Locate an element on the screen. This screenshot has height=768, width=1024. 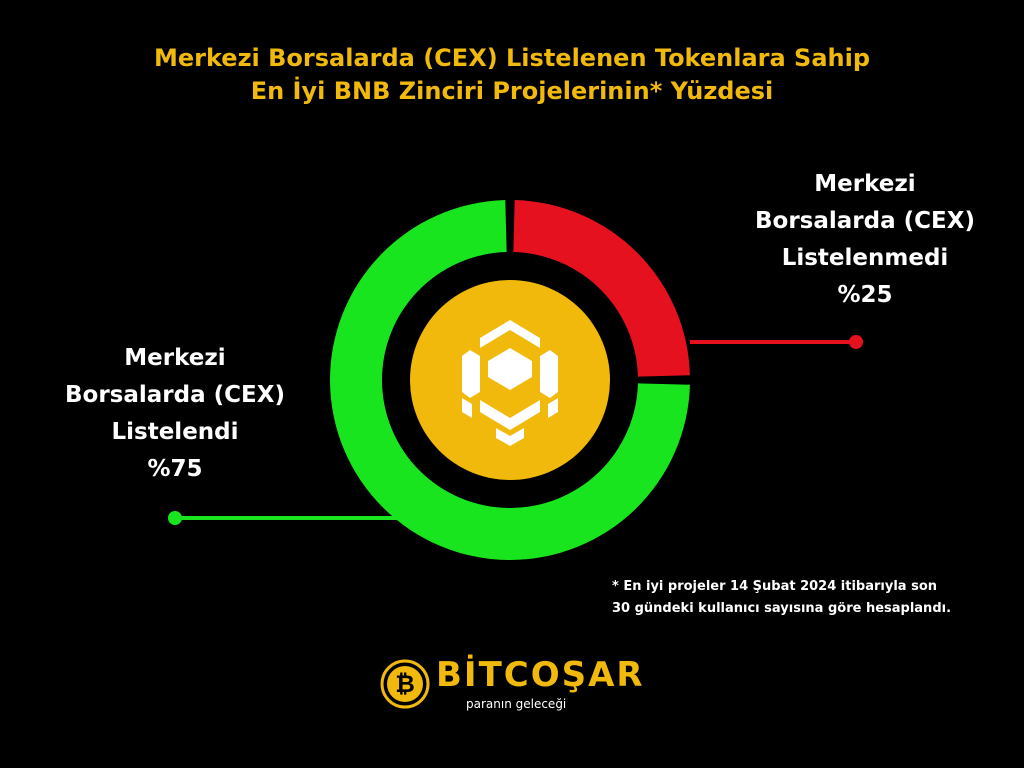
label-listed-line-3: Listelendi is located at coordinates (175, 432).